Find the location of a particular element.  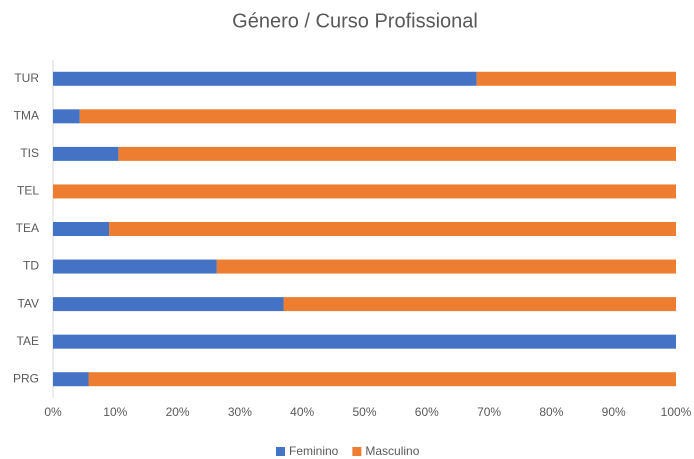

x-tick-label: 10% is located at coordinates (115, 412).